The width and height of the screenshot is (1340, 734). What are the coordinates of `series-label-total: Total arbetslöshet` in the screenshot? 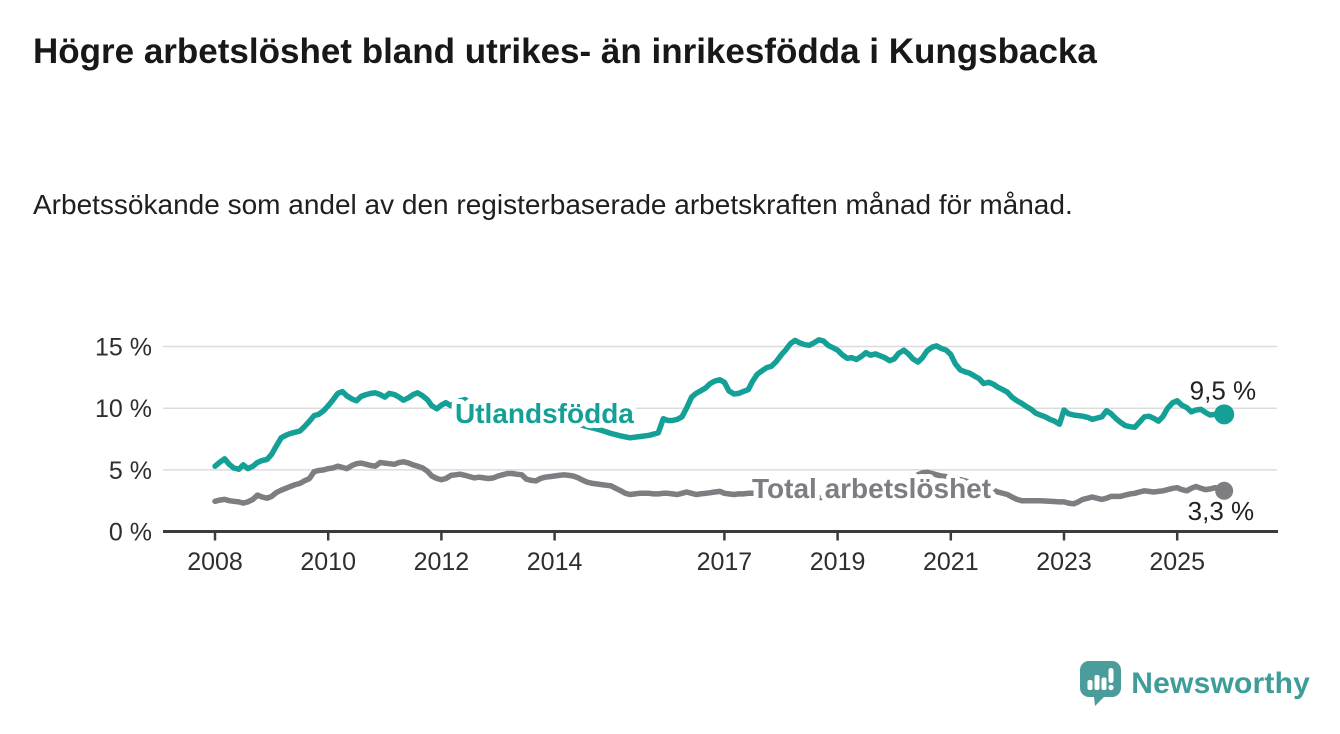 It's located at (871, 488).